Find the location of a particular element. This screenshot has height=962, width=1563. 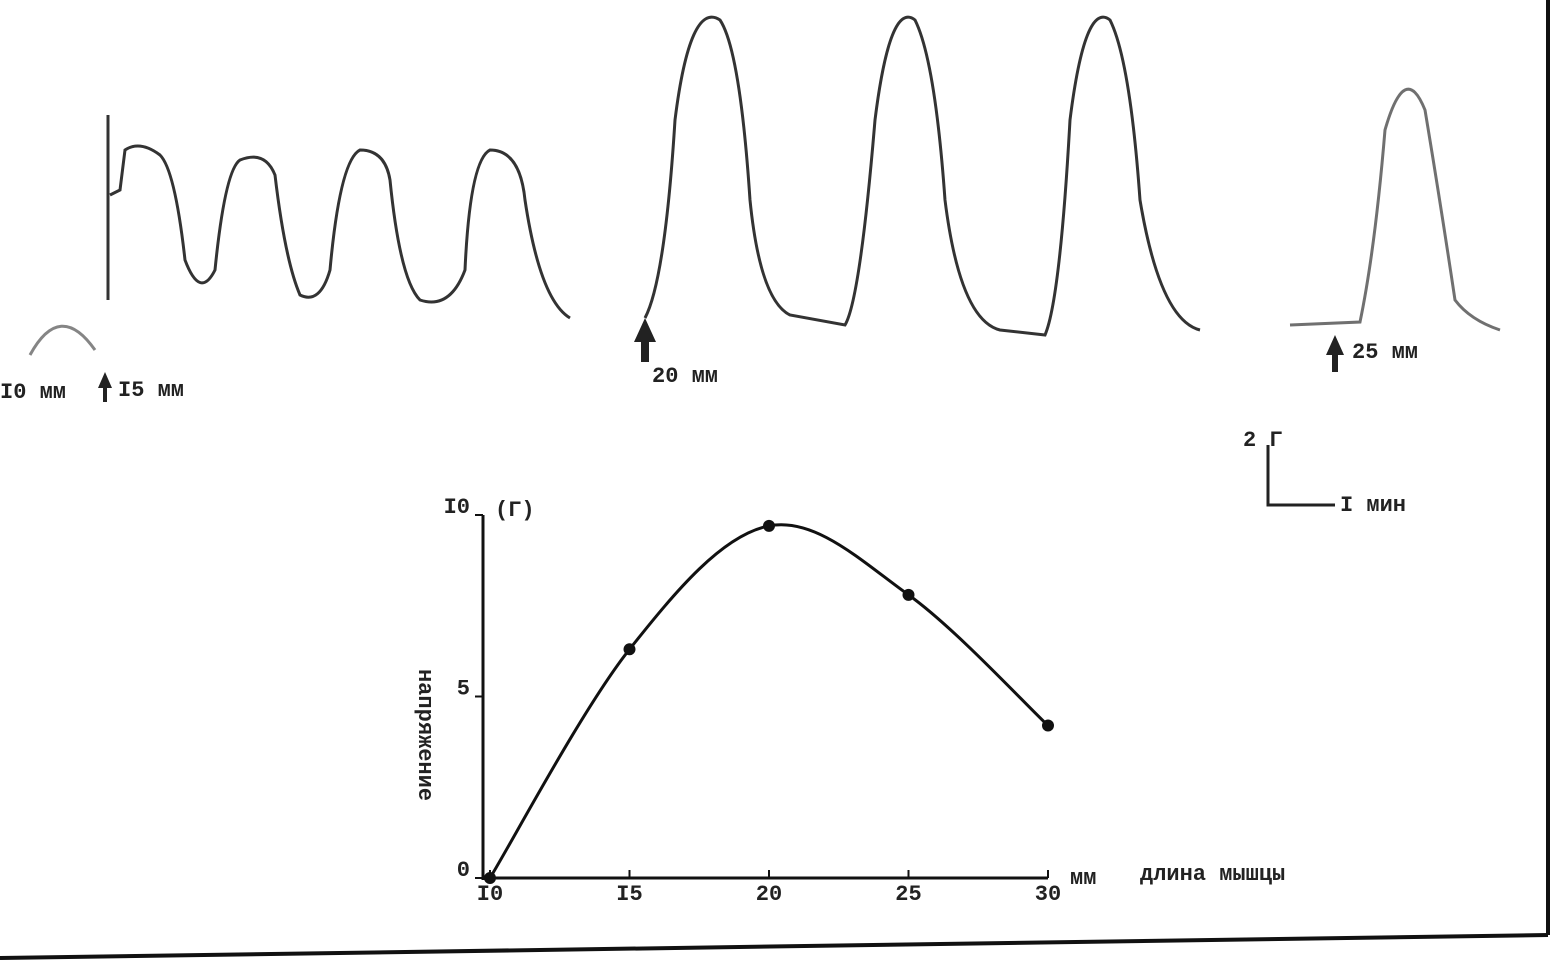

y-tick-label: 5 is located at coordinates (463, 688).